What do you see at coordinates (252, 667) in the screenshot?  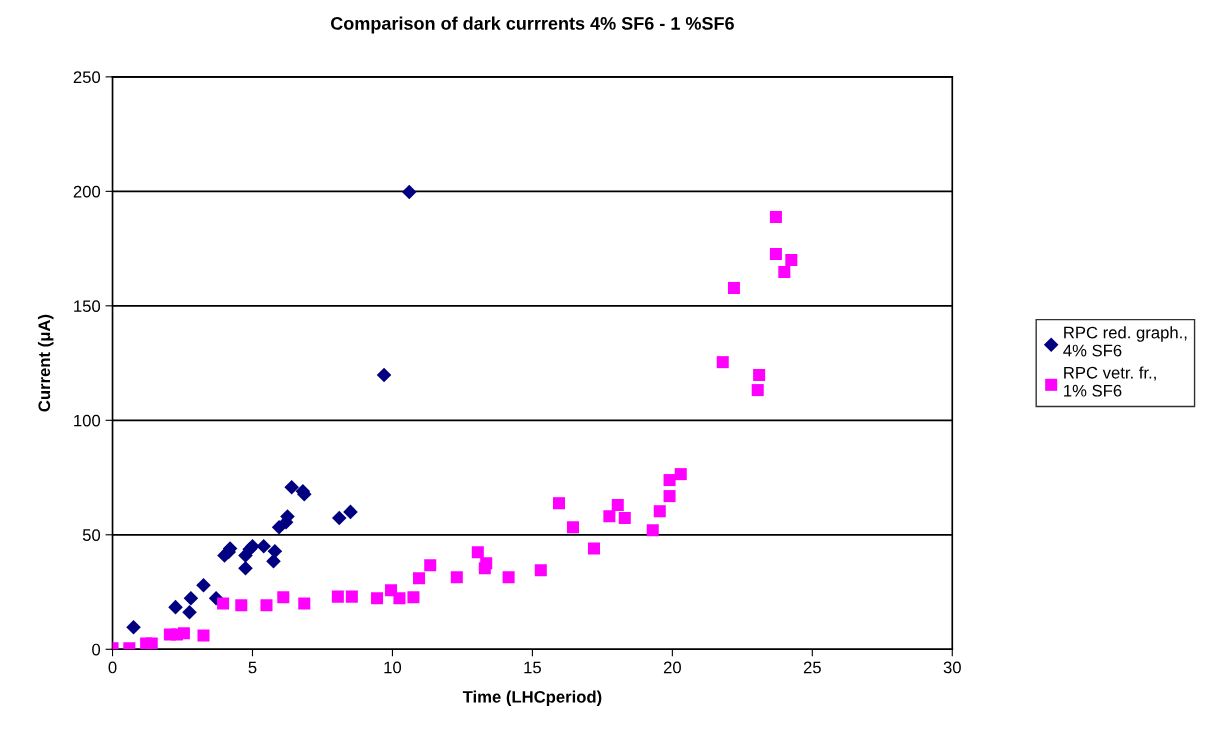 I see `x-tick-label: 5` at bounding box center [252, 667].